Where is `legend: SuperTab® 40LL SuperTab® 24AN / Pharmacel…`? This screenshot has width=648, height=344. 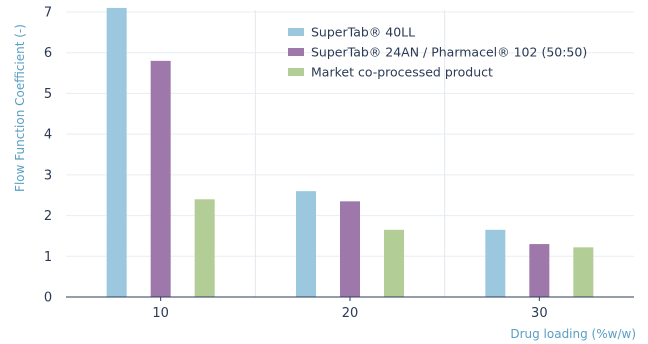
legend: SuperTab® 40LL SuperTab® 24AN / Pharmacel… is located at coordinates (437, 52).